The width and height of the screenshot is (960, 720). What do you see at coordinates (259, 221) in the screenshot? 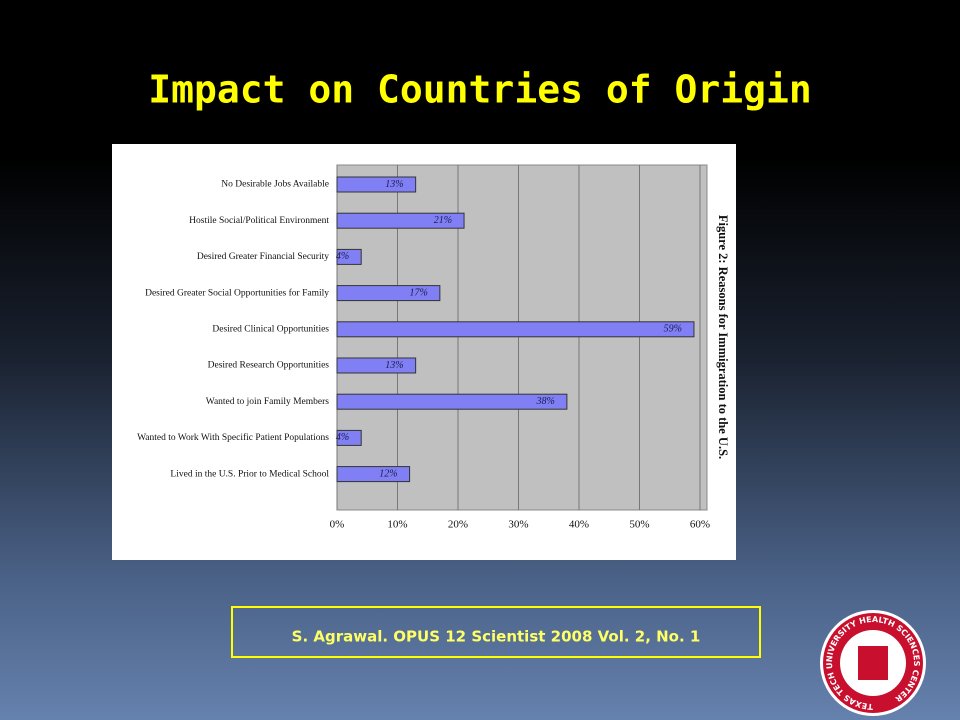
I see `y-tick-label: Hostile Social/Political Environment` at bounding box center [259, 221].